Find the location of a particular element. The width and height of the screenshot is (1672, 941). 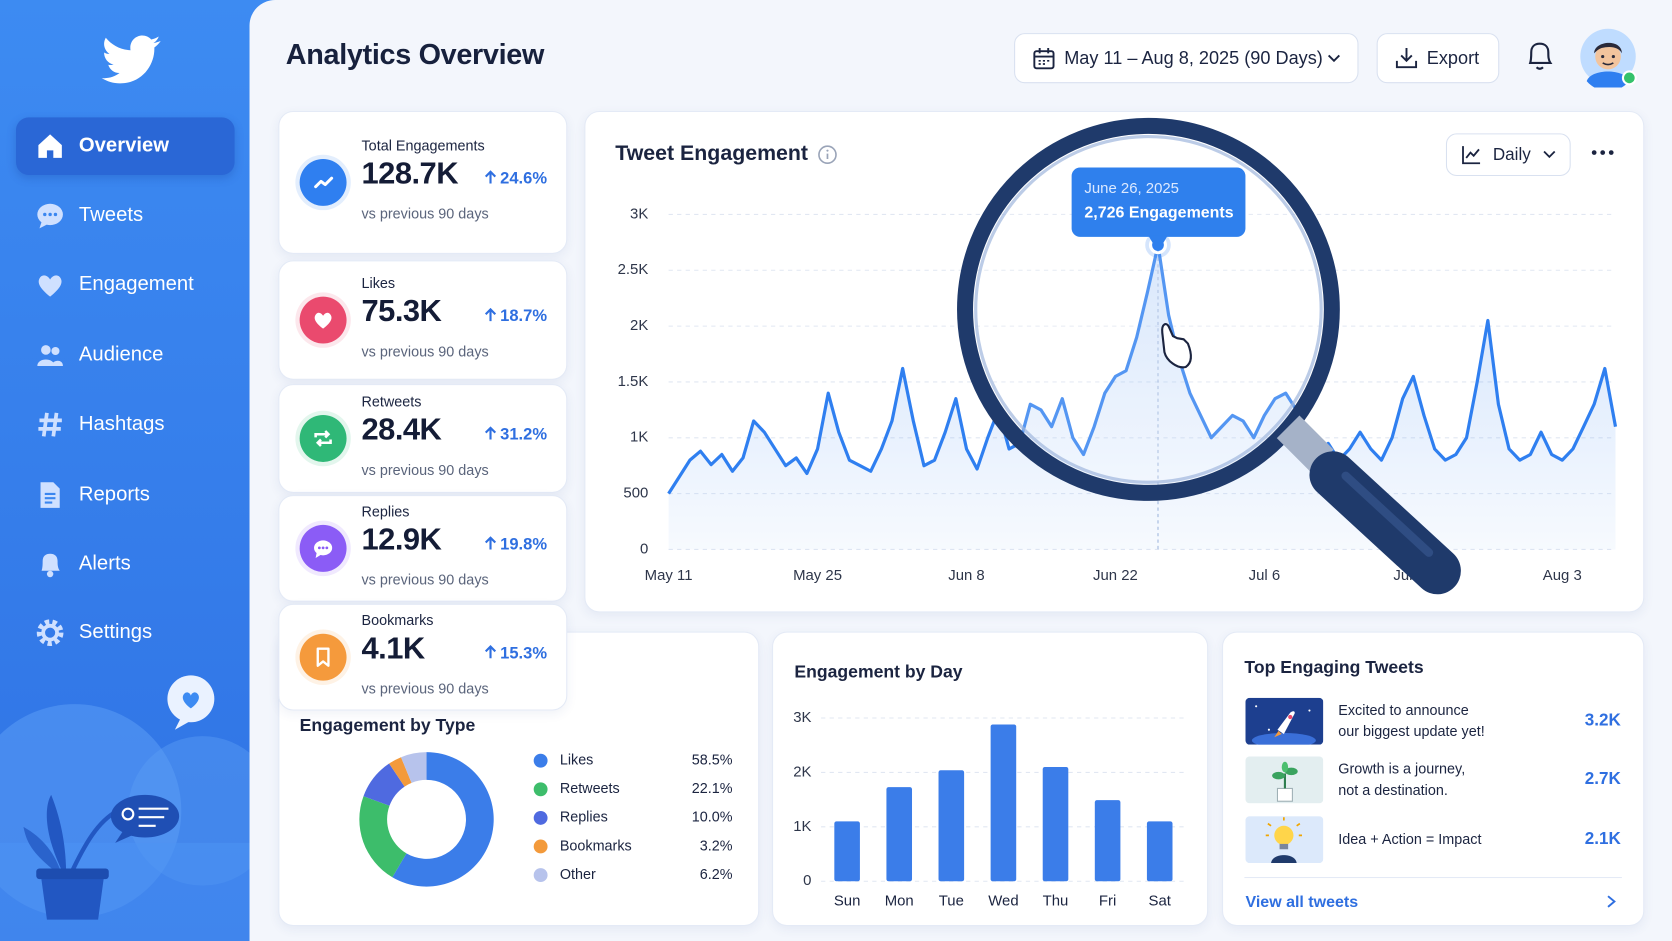

nav-label: Alerts is located at coordinates (104, 564).